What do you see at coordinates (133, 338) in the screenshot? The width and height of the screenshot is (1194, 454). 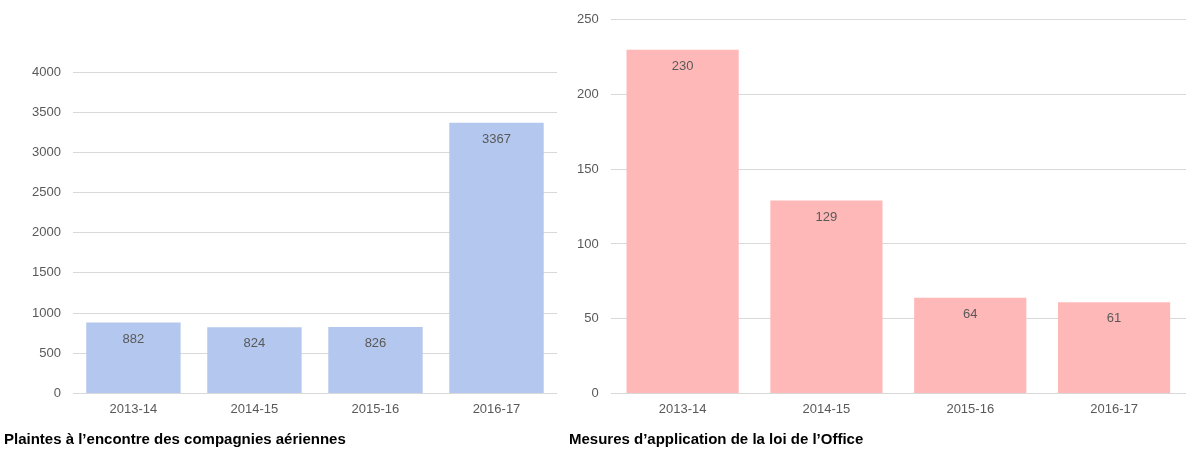 I see `data-label: 882` at bounding box center [133, 338].